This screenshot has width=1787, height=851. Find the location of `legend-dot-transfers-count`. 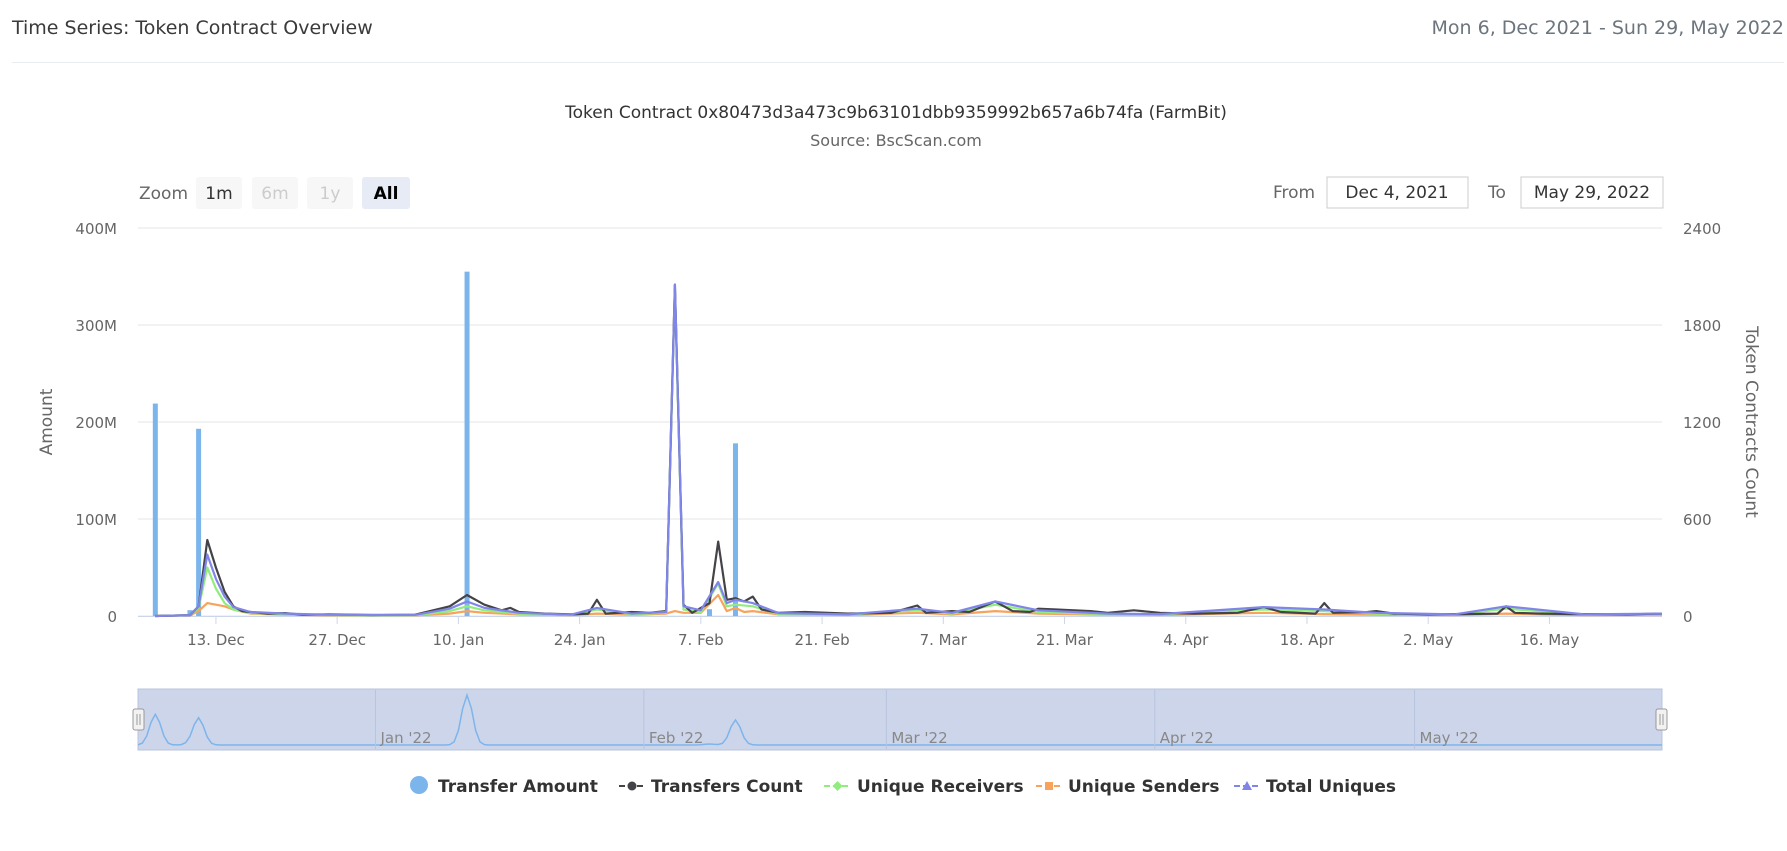

legend-dot-transfers-count is located at coordinates (632, 786).